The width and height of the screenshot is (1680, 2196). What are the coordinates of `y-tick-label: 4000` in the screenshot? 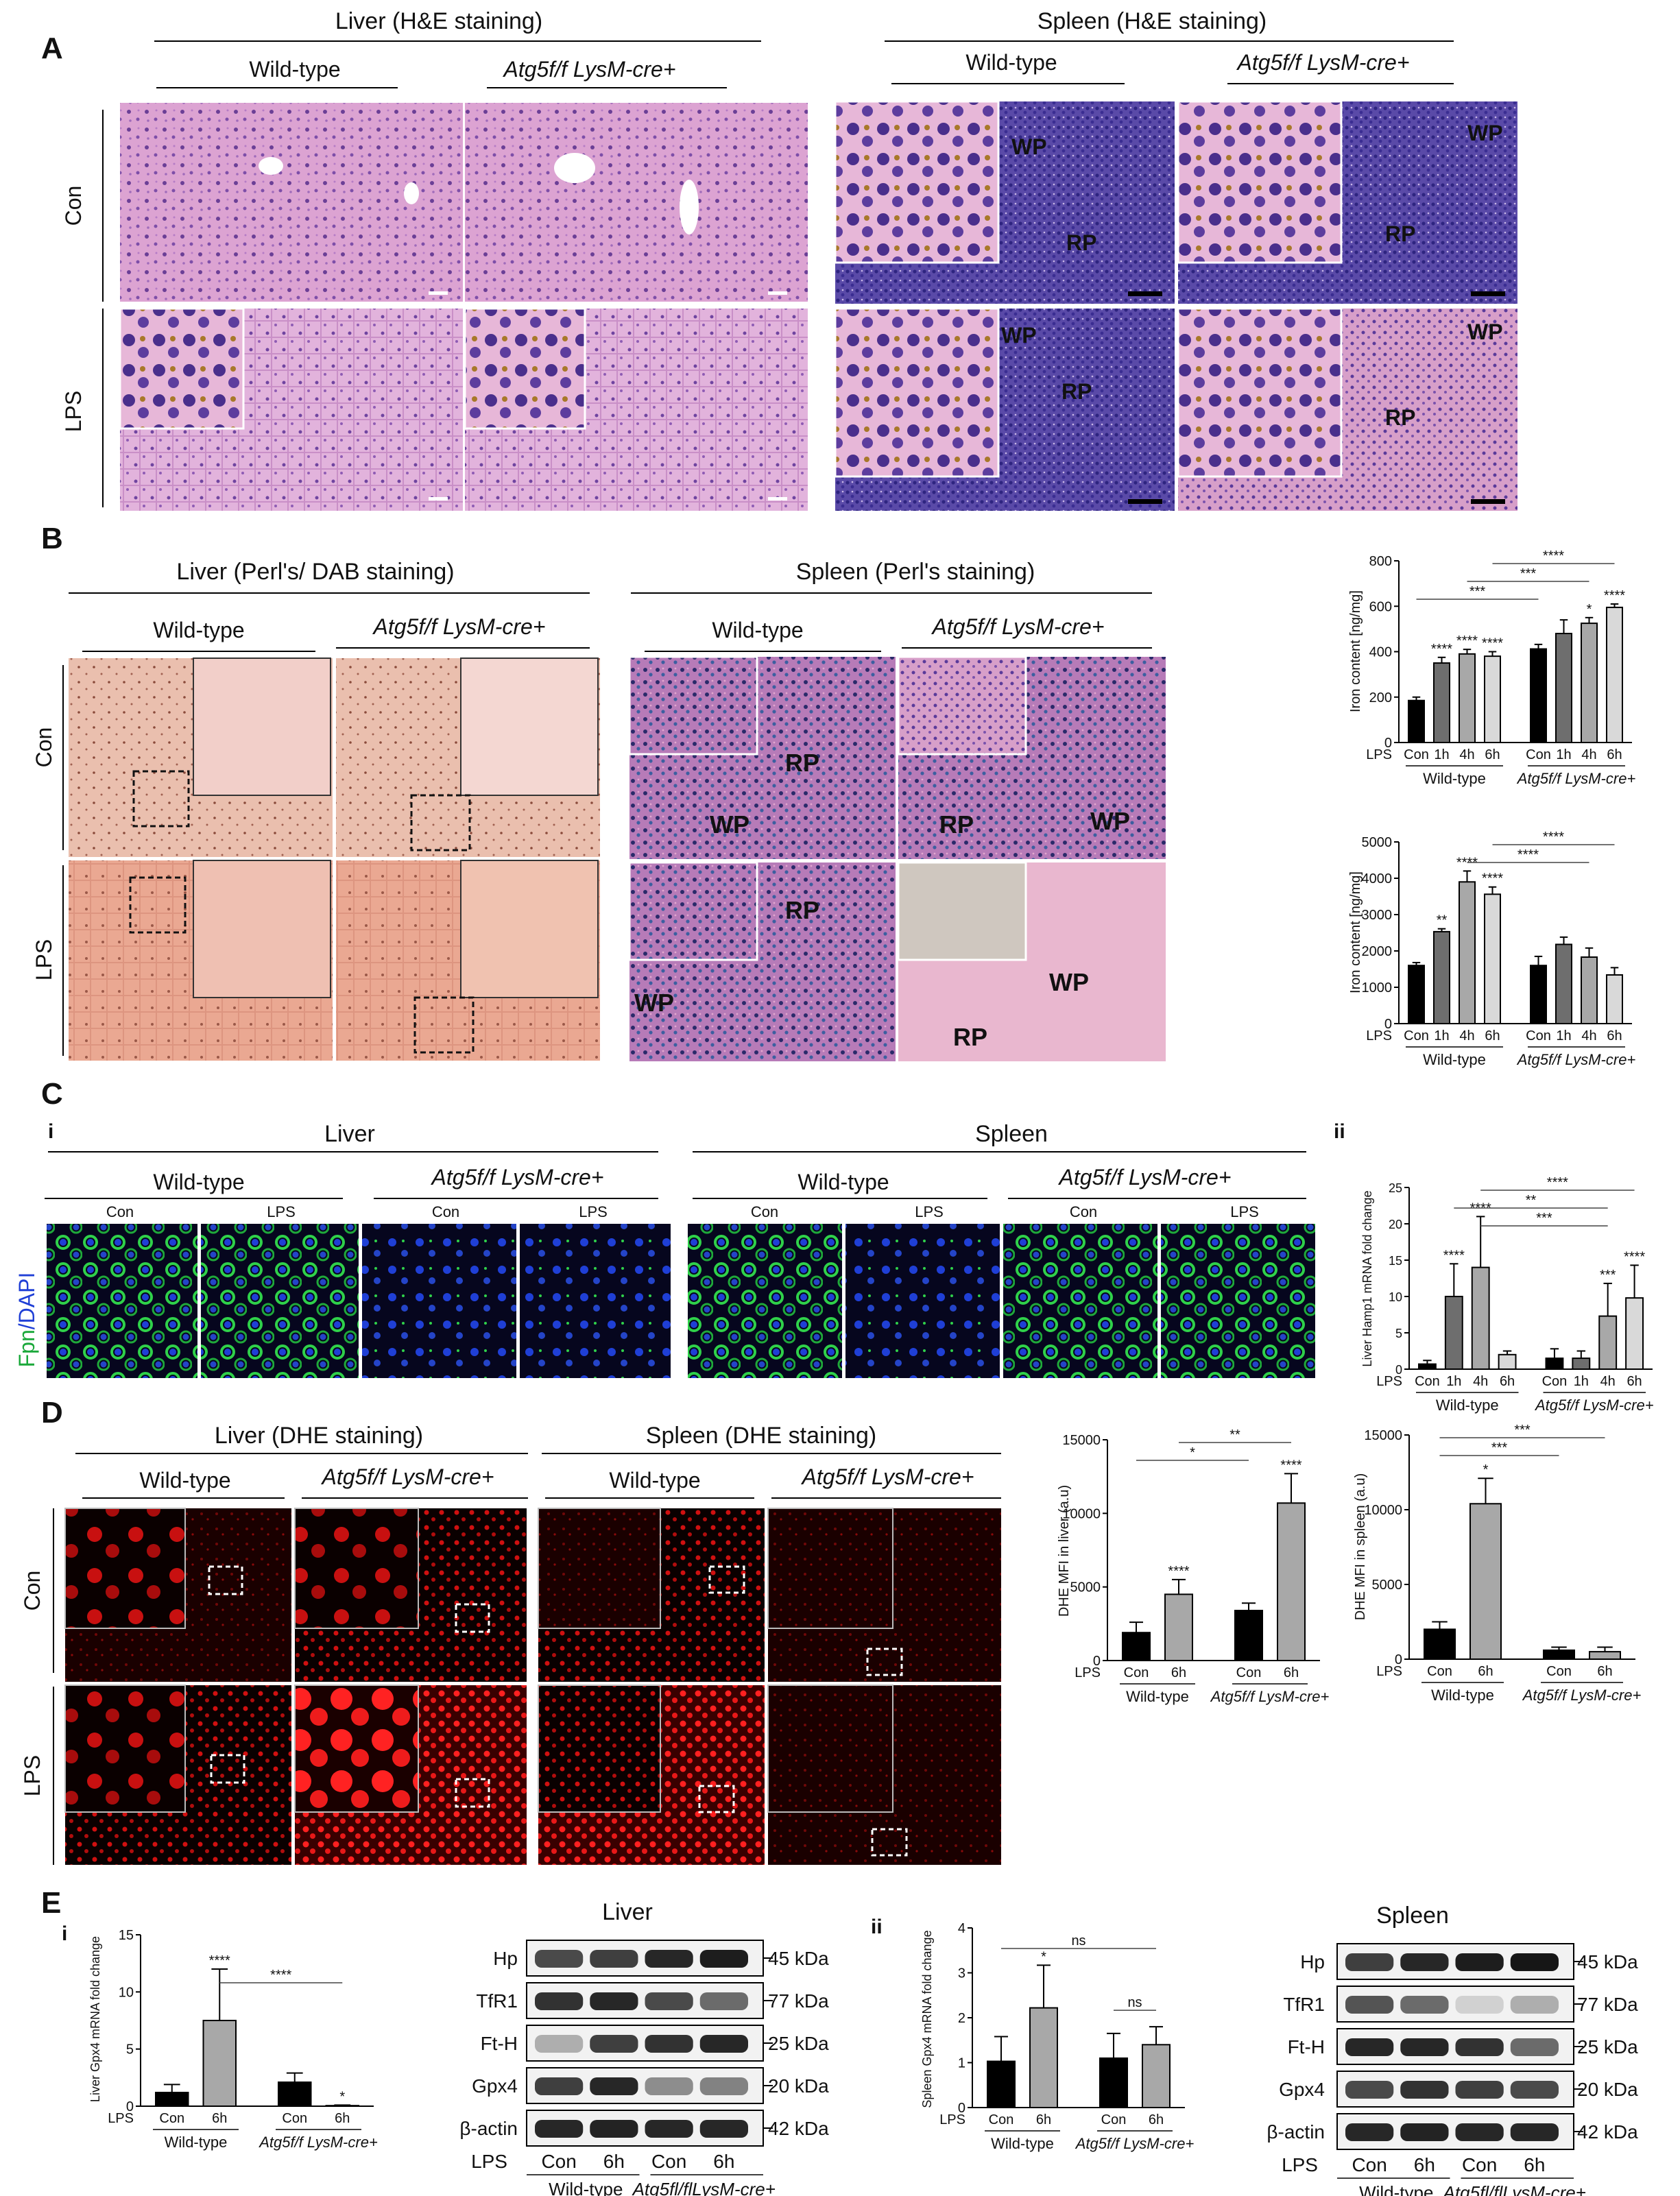 It's located at (1377, 878).